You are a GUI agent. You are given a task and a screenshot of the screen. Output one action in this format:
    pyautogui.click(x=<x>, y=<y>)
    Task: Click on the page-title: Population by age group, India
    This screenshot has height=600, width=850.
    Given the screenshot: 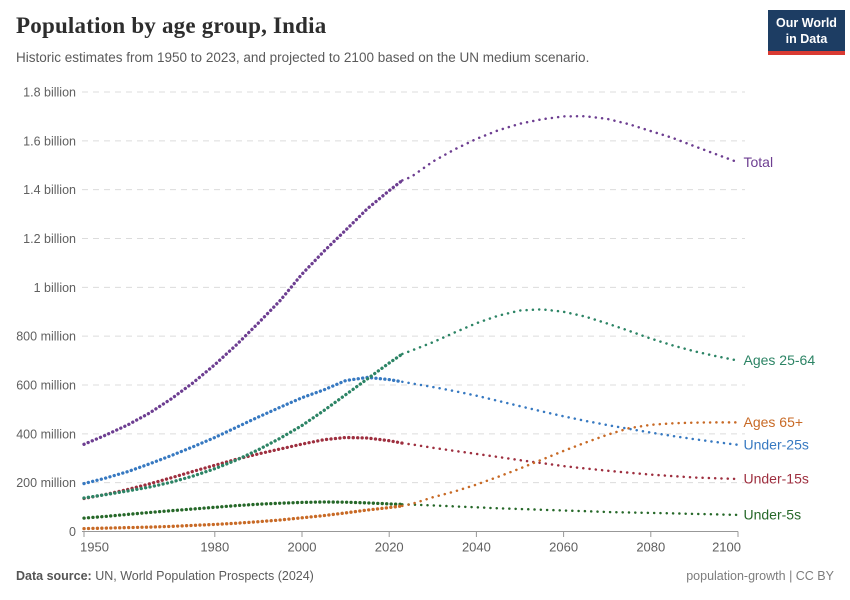 What is the action you would take?
    pyautogui.click(x=171, y=25)
    